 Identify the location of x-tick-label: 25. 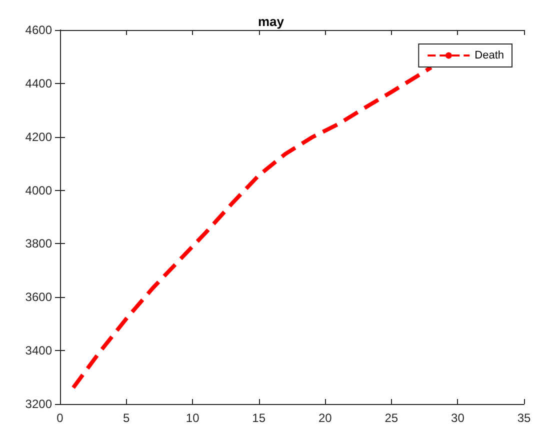
(391, 418).